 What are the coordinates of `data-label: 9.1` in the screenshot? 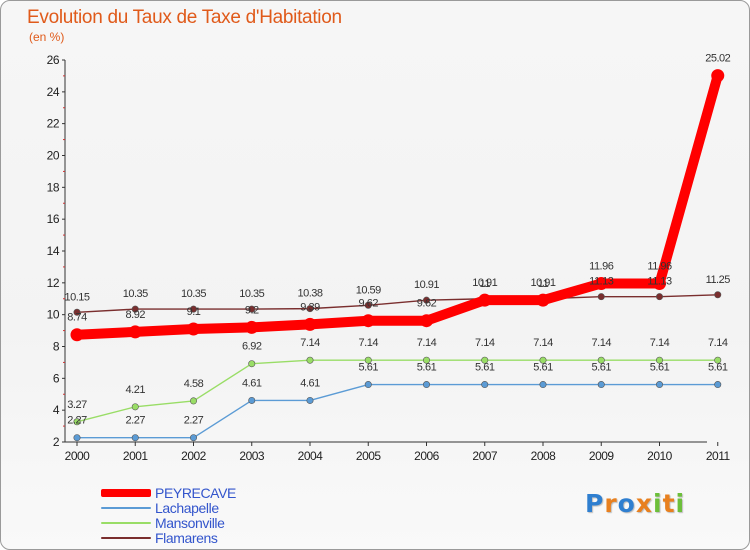 It's located at (194, 312).